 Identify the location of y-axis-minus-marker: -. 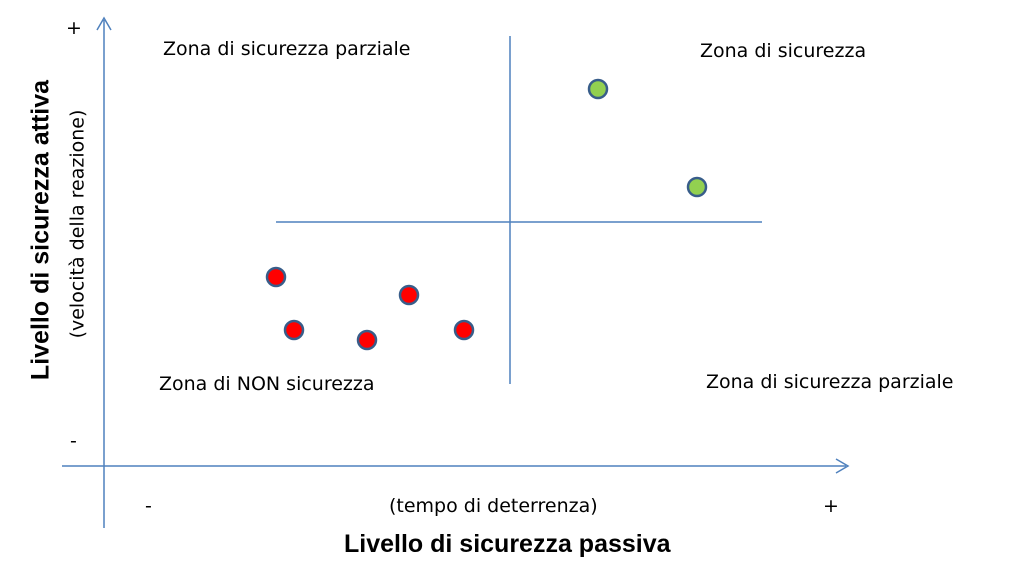
(73, 441).